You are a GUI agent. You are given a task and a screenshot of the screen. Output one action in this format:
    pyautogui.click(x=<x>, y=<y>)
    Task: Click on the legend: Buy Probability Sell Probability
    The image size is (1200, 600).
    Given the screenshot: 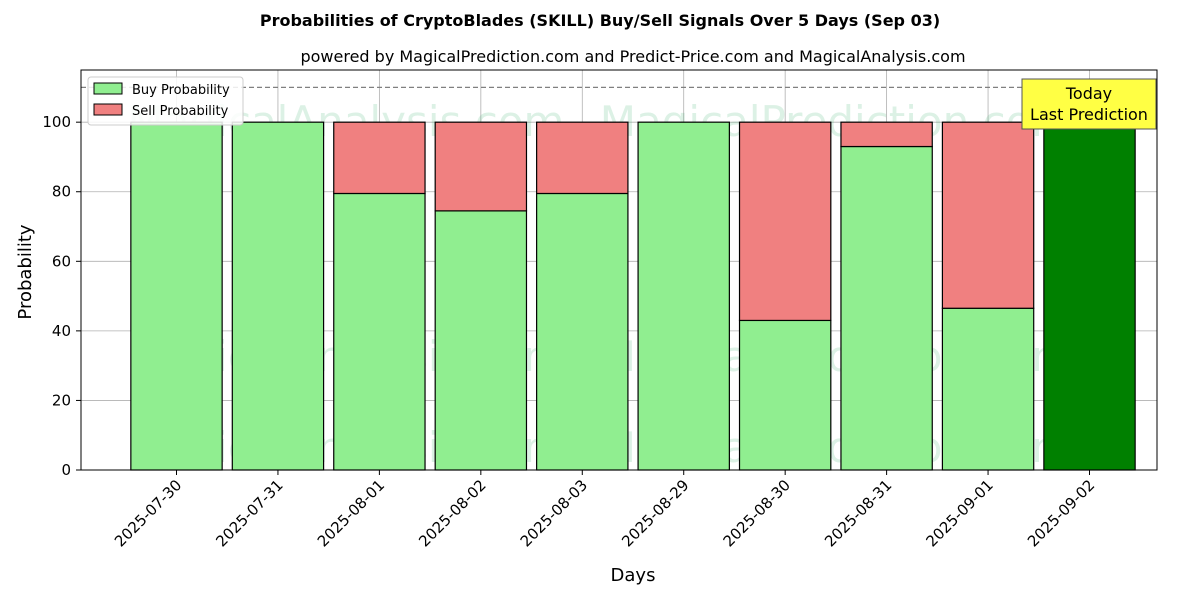 What is the action you would take?
    pyautogui.click(x=165, y=101)
    